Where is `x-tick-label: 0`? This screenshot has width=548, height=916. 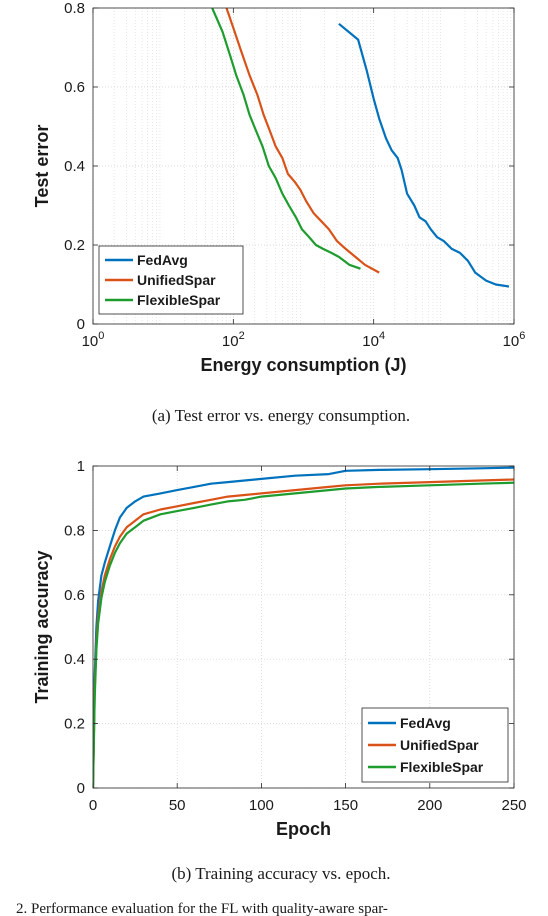
x-tick-label: 0 is located at coordinates (93, 805).